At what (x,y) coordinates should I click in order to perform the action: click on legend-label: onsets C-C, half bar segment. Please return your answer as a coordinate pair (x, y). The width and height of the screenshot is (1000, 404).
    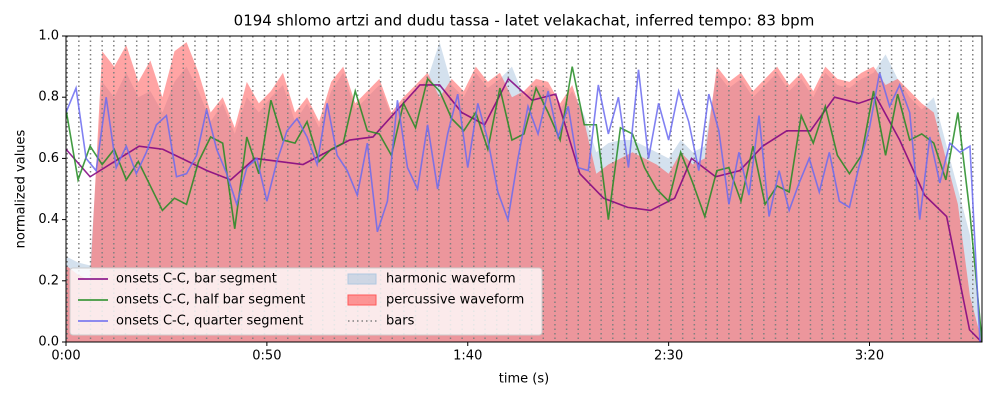
    Looking at the image, I should click on (210, 300).